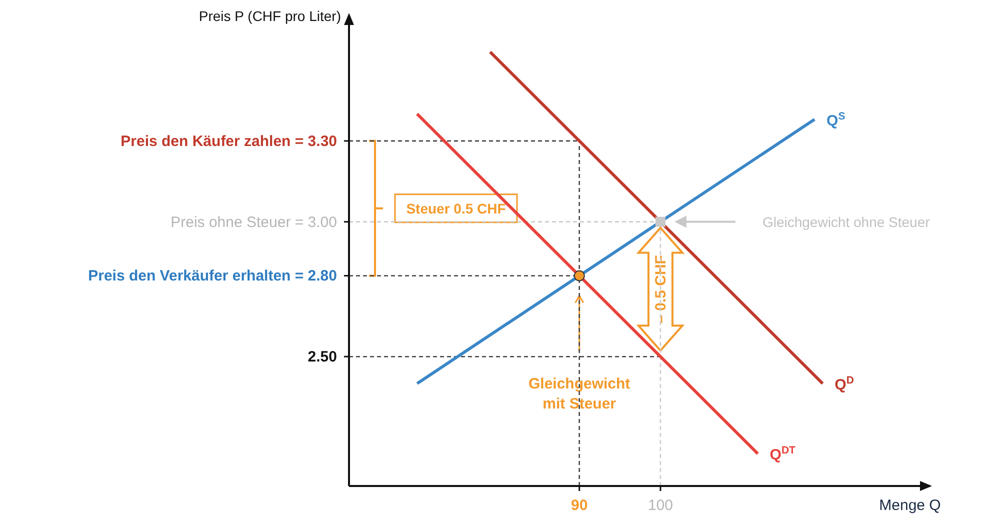 The height and width of the screenshot is (514, 990). Describe the element at coordinates (579, 505) in the screenshot. I see `x-tick-label: 90` at that location.